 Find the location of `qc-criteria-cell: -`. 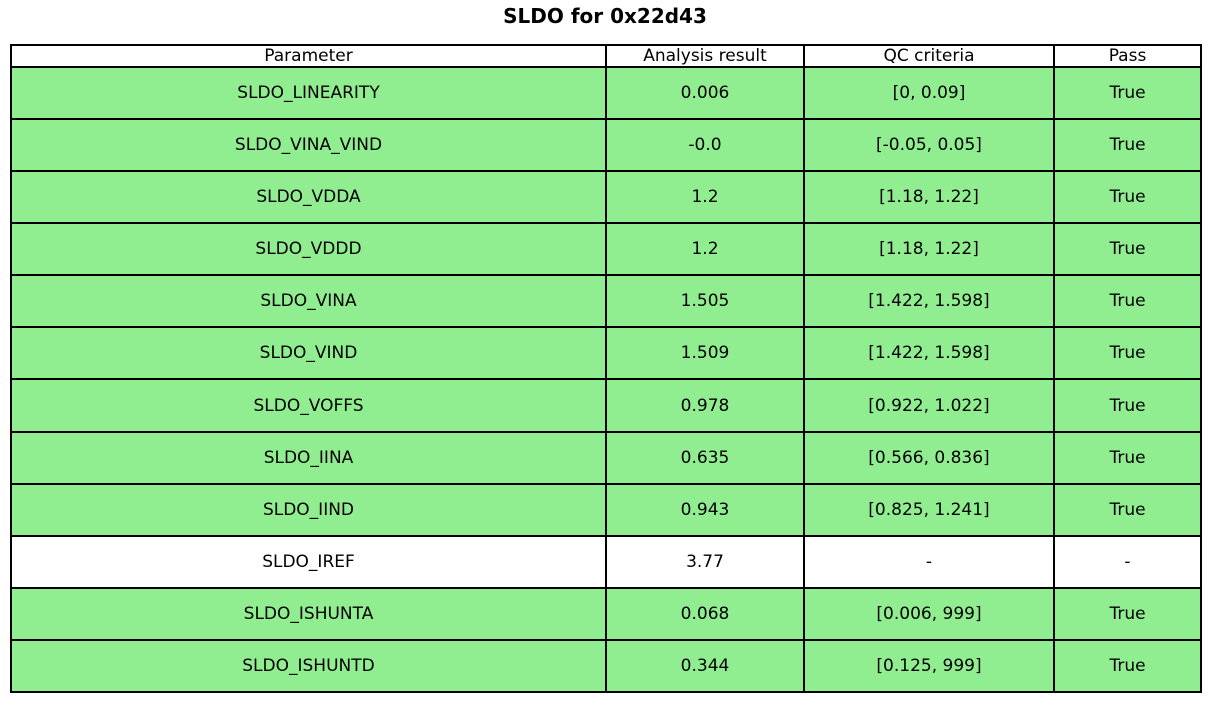

qc-criteria-cell: - is located at coordinates (929, 561).